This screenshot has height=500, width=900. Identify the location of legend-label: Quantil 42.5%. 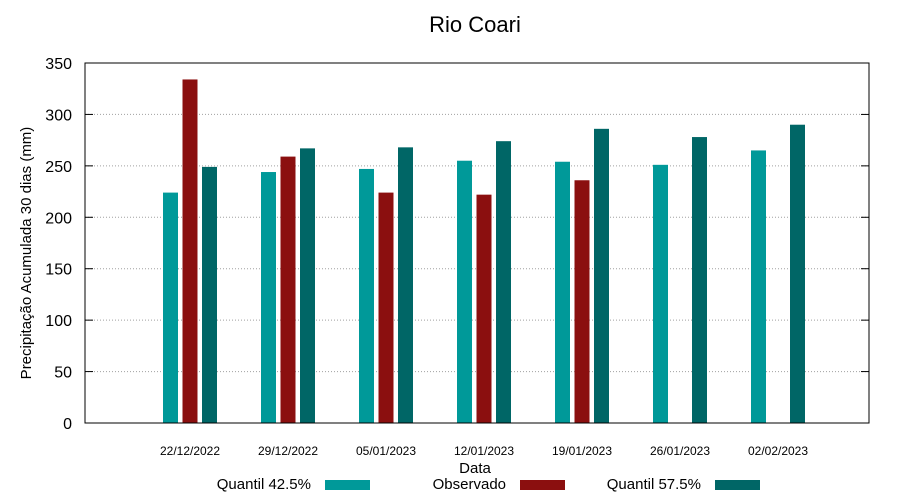
(264, 484).